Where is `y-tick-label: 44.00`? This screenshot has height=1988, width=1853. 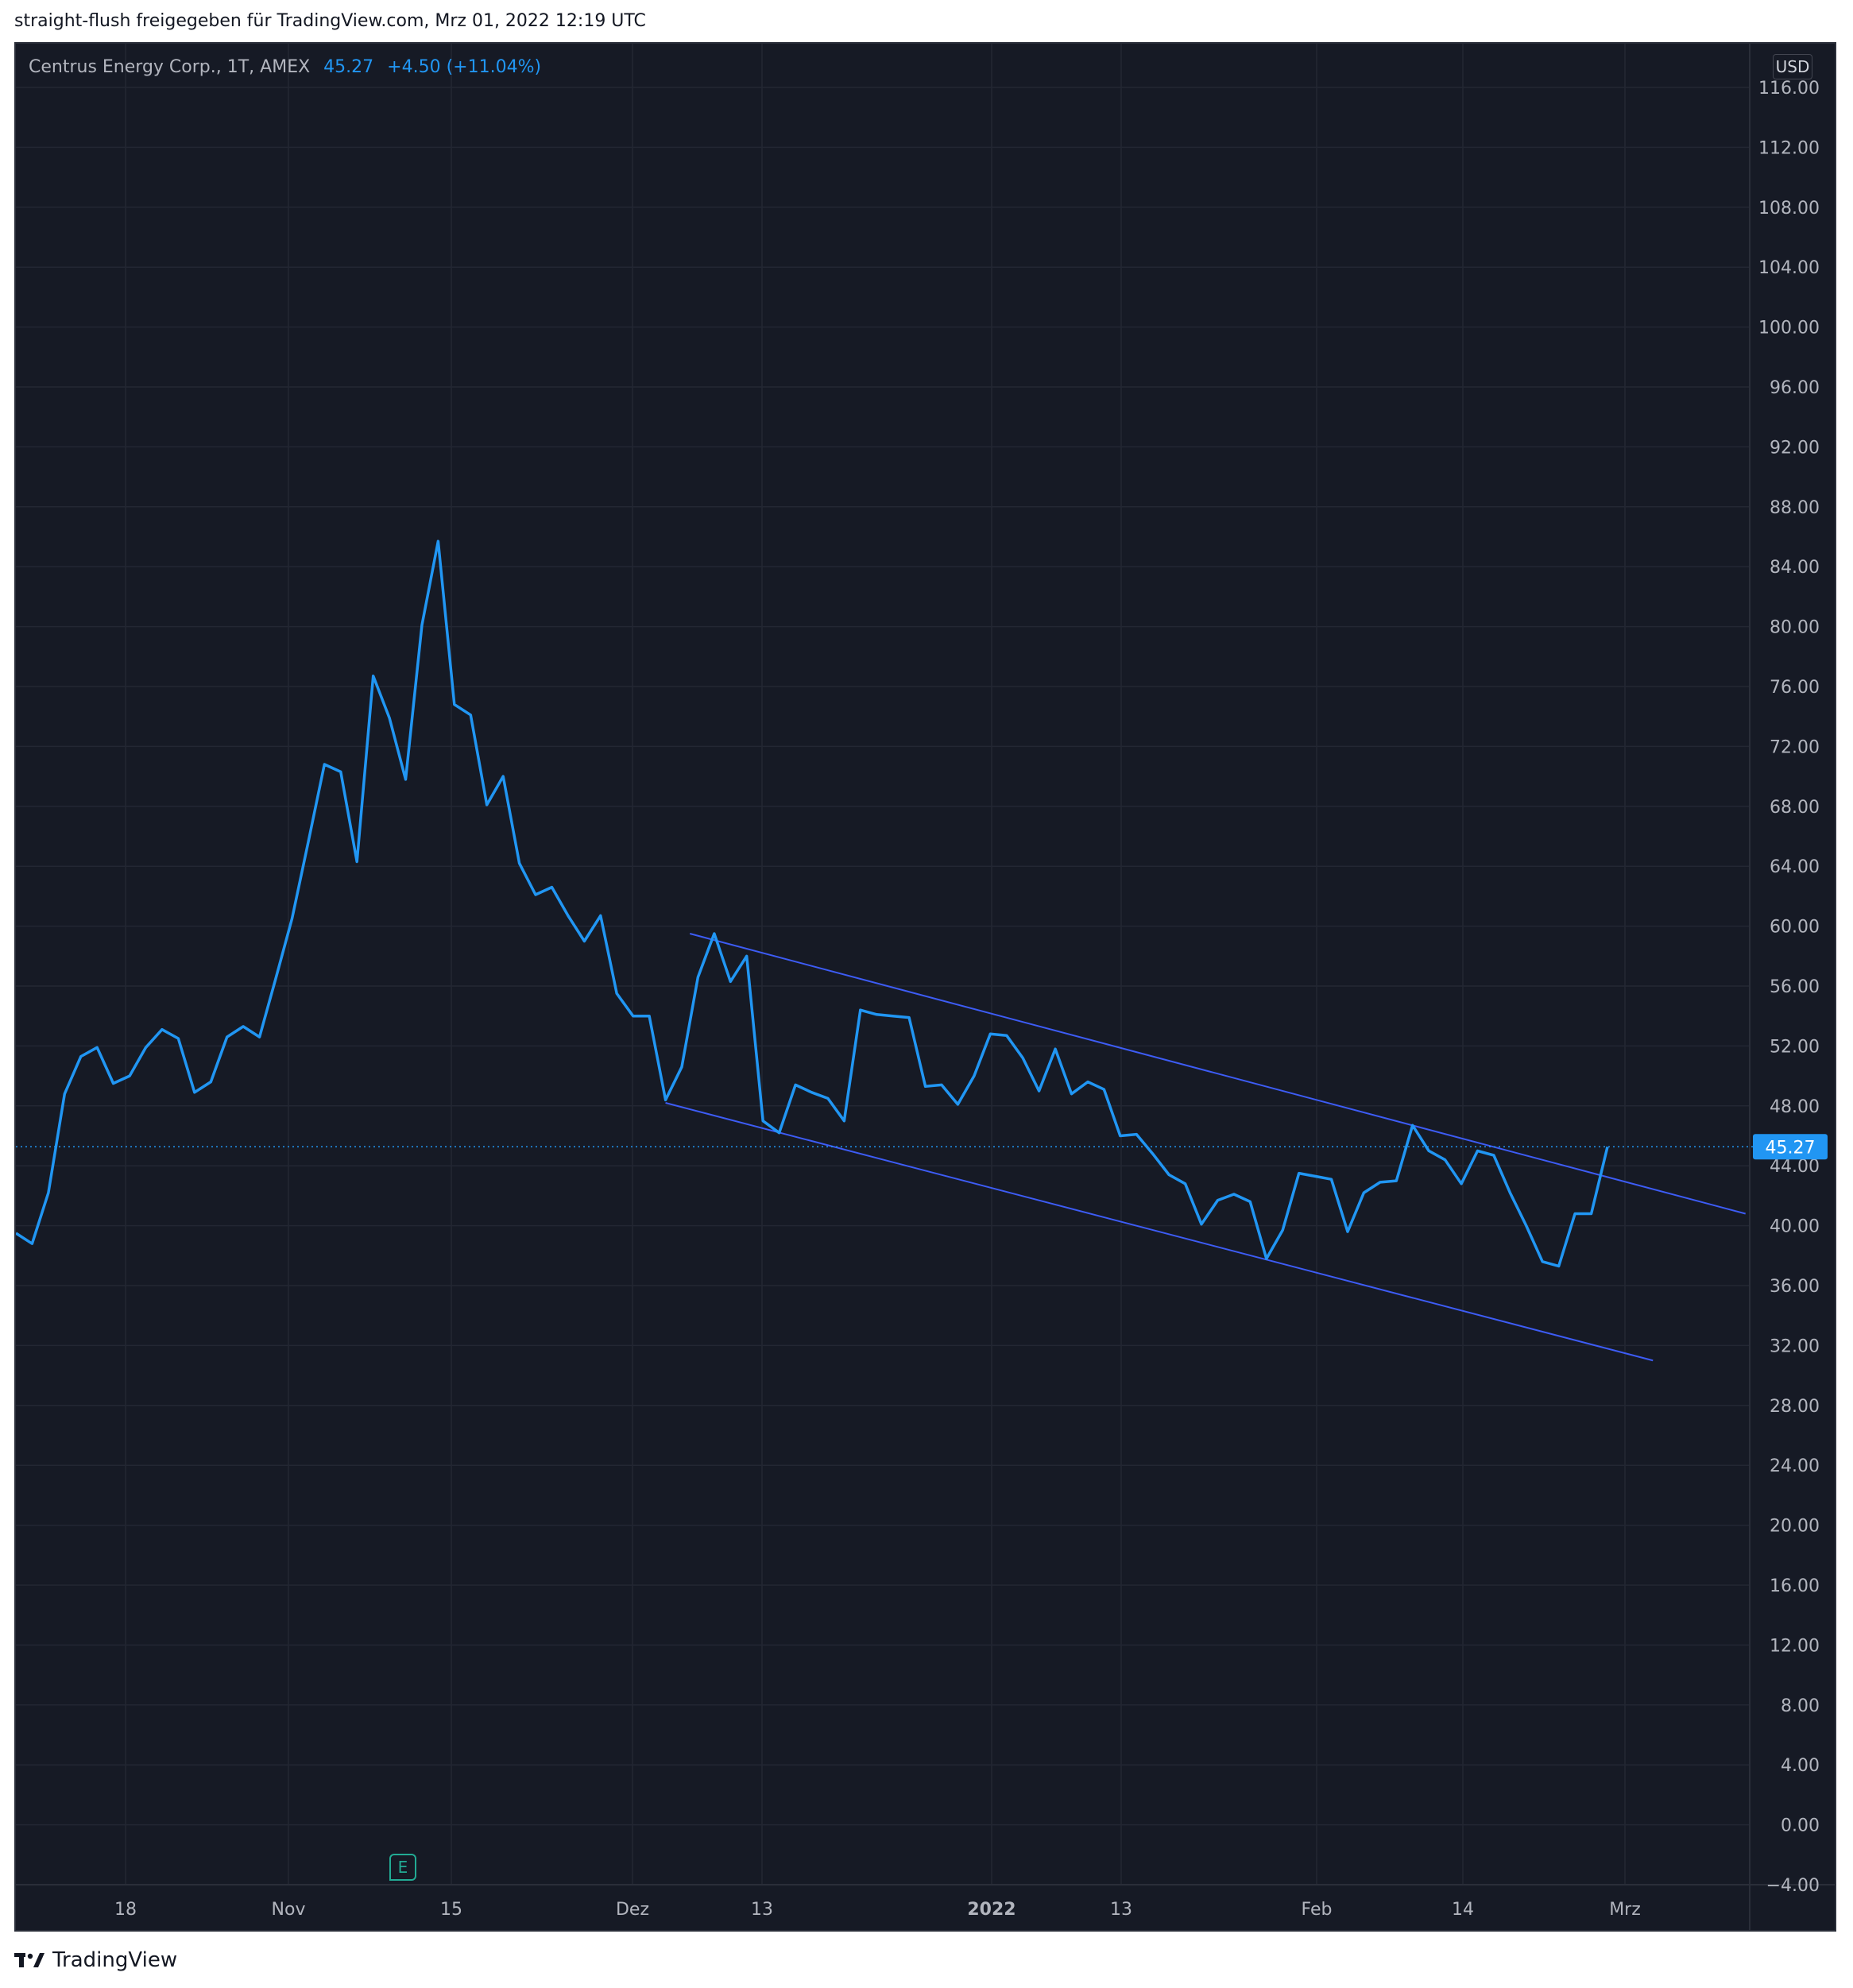 y-tick-label: 44.00 is located at coordinates (1795, 1167).